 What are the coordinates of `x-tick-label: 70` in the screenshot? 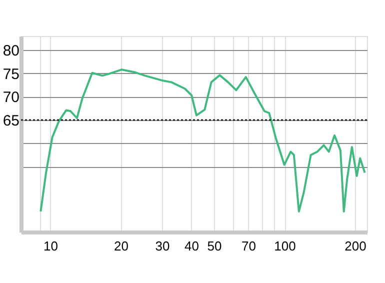 It's located at (248, 246).